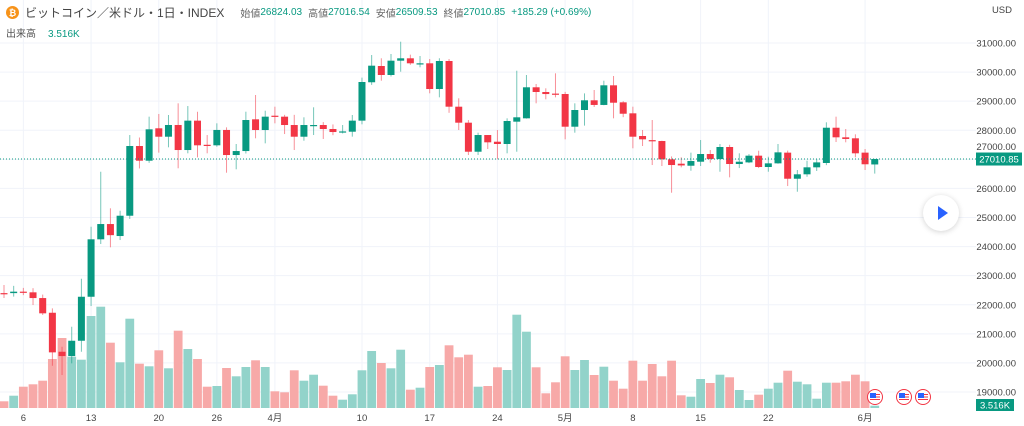  I want to click on high-label: 高値, so click(318, 14).